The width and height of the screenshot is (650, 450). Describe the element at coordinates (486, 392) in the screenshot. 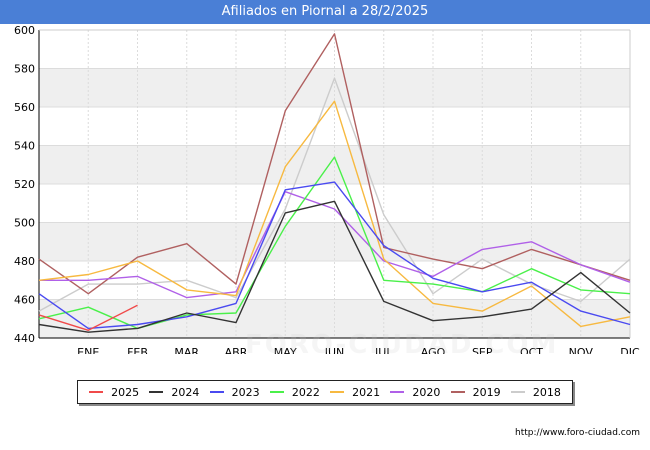

I see `legend-label: 2019` at that location.